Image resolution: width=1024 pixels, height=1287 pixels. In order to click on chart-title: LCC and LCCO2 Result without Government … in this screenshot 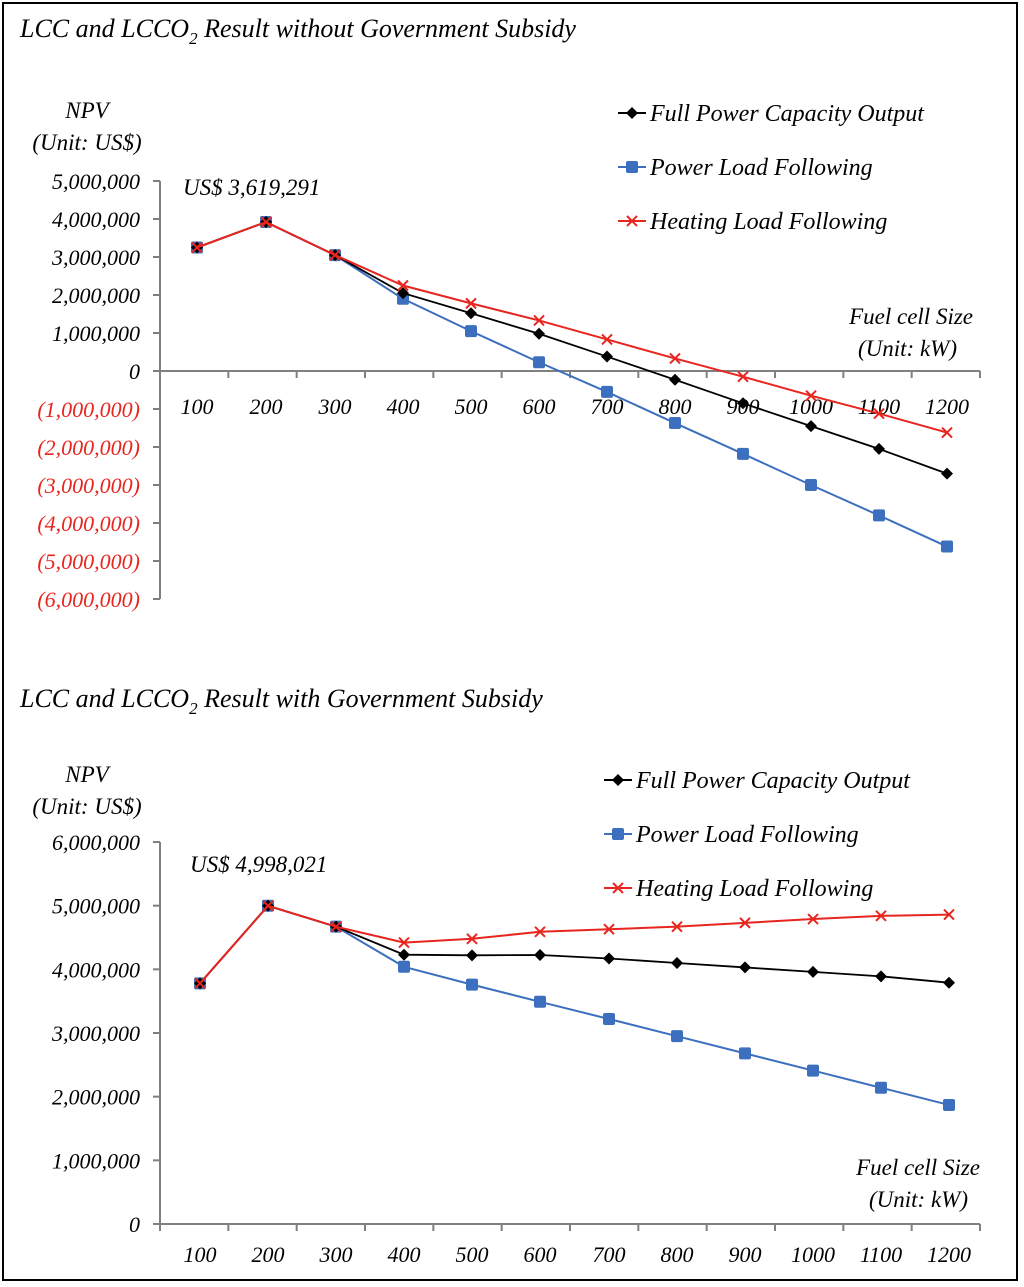, I will do `click(297, 31)`.